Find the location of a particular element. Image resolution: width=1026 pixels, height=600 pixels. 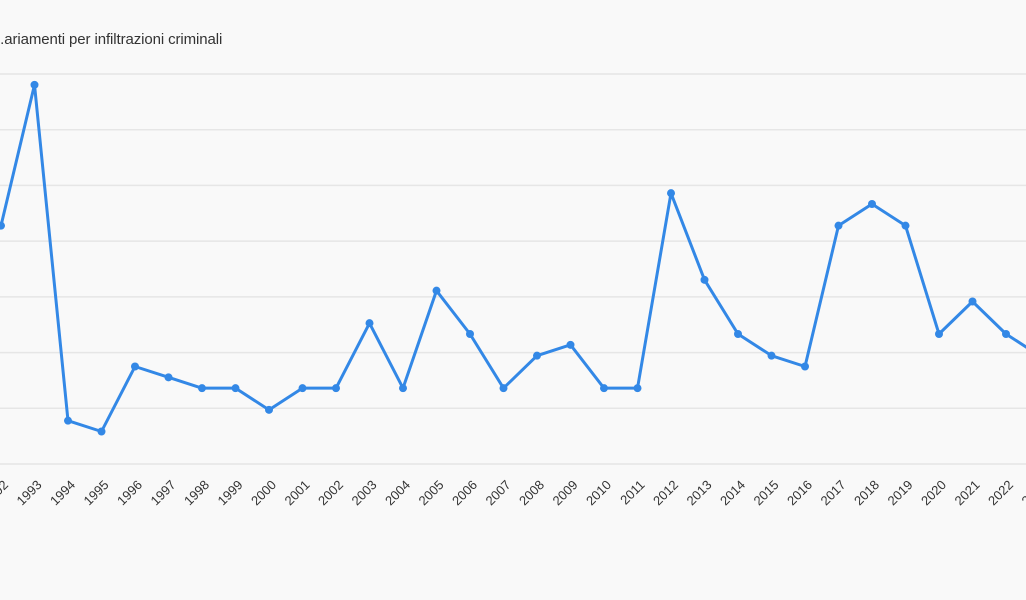

x-tick-label: 2000 is located at coordinates (263, 492).